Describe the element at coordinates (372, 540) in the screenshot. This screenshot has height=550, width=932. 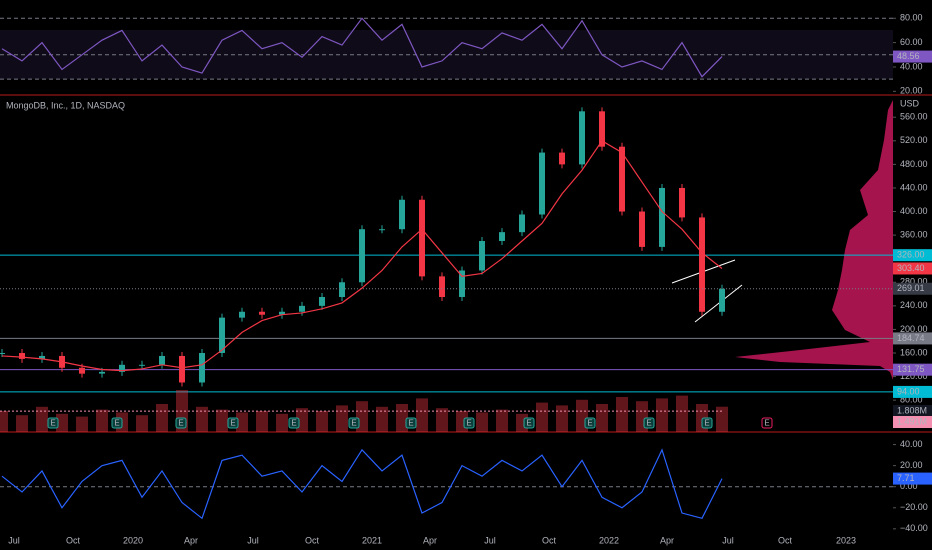
I see `time-label: 2021` at that location.